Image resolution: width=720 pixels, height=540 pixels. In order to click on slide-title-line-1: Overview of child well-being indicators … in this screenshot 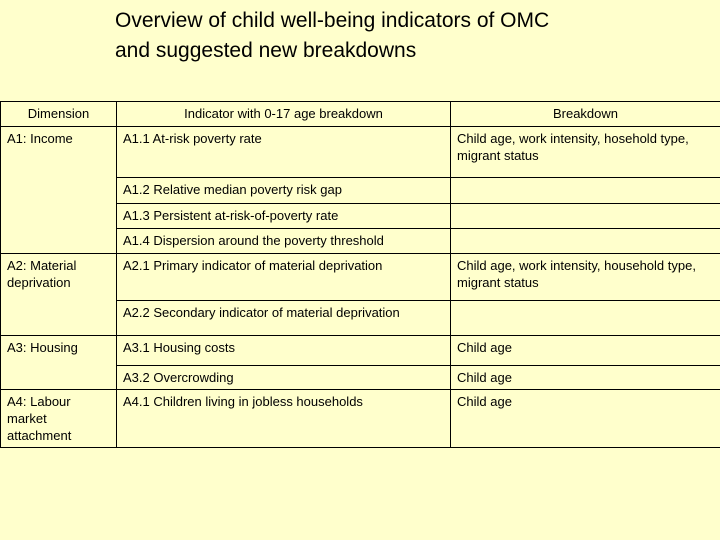, I will do `click(332, 20)`.